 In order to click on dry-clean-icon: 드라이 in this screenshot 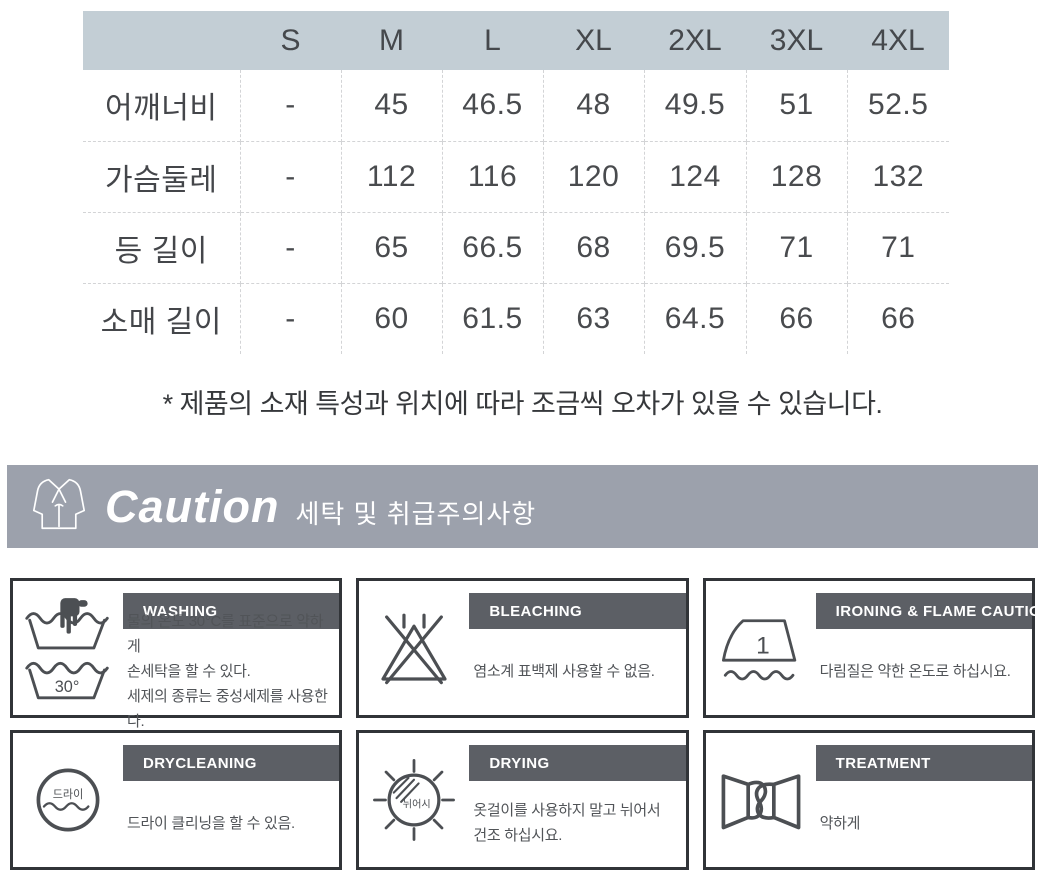, I will do `click(68, 800)`.